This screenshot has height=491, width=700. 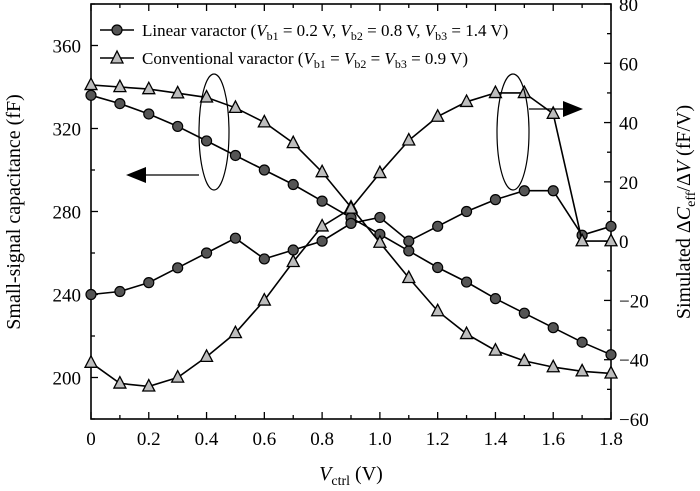 I want to click on legend-label-conventional-part: b1, so click(x=320, y=64).